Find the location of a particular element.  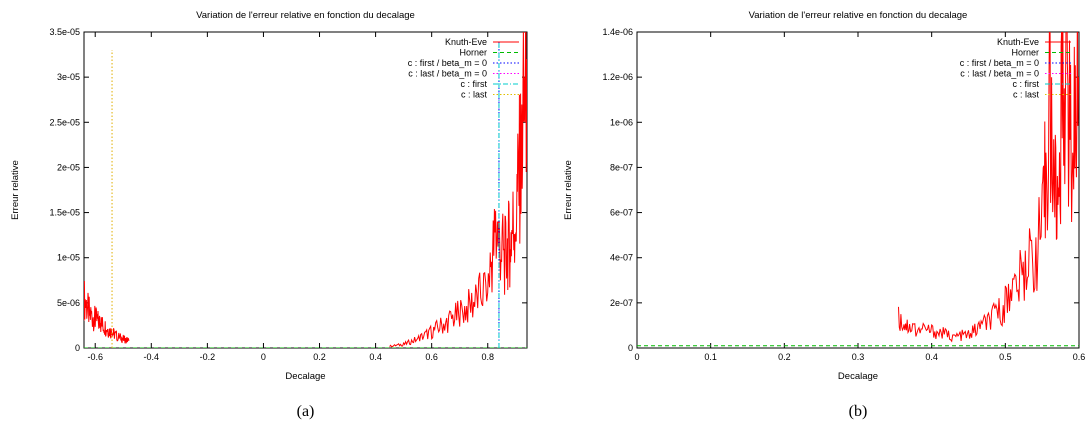

y-tick-label: 4e-07 is located at coordinates (621, 258).